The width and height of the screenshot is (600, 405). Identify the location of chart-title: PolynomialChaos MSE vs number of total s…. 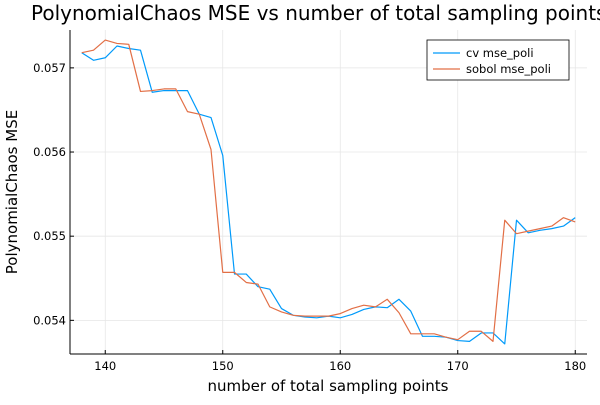
(315, 13).